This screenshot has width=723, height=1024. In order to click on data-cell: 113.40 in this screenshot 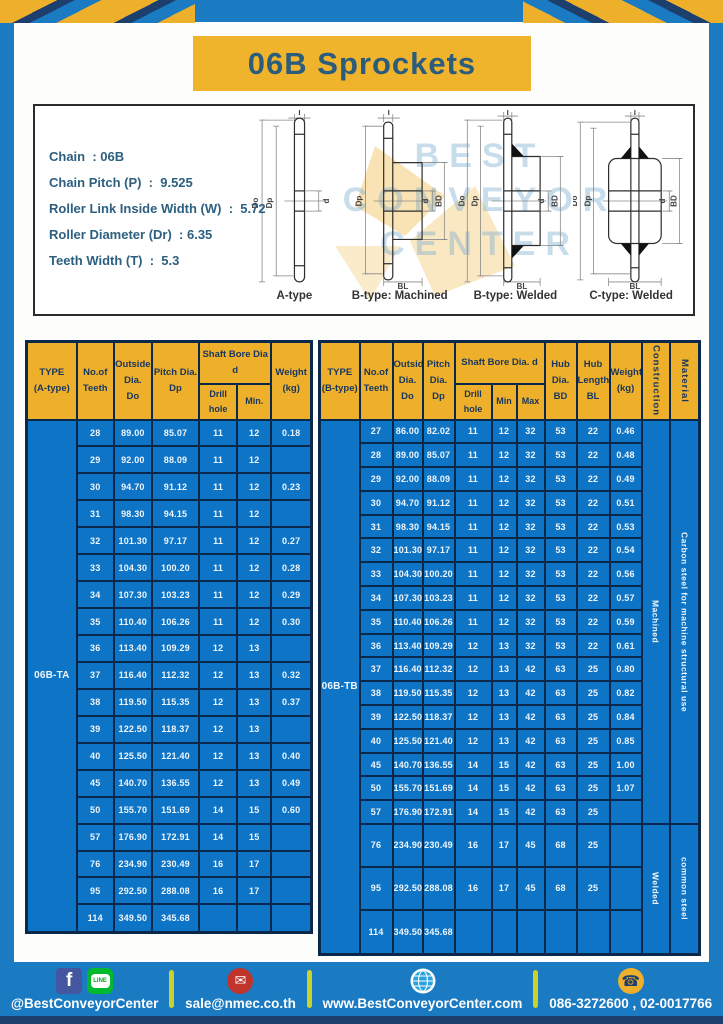, I will do `click(407, 645)`.